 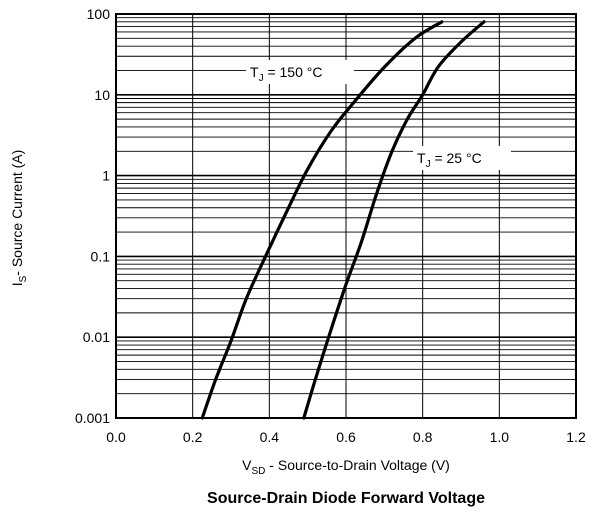 I want to click on x-tick-label: 0.4, so click(x=270, y=437).